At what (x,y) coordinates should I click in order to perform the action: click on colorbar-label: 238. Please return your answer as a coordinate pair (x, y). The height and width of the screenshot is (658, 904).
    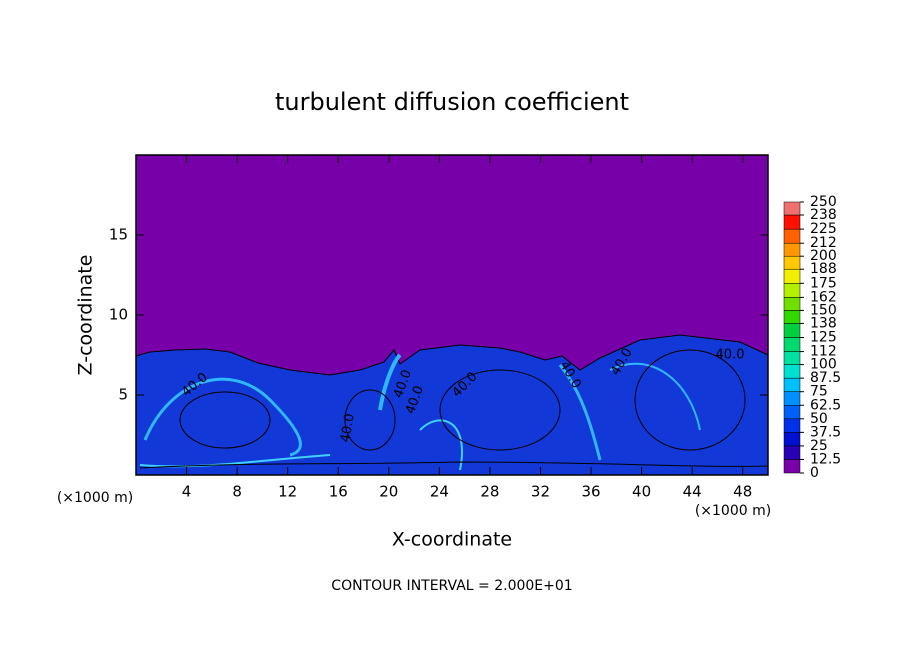
    Looking at the image, I should click on (823, 215).